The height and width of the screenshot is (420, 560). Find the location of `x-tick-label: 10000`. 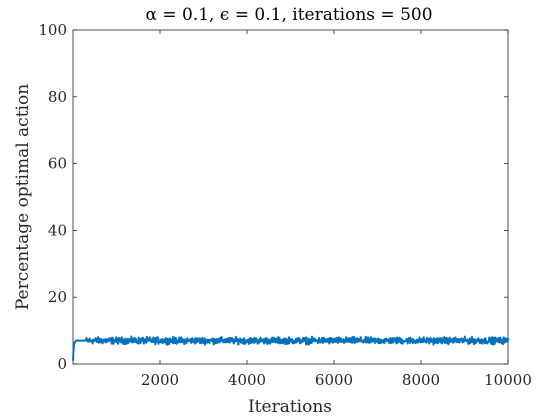

x-tick-label: 10000 is located at coordinates (508, 380).